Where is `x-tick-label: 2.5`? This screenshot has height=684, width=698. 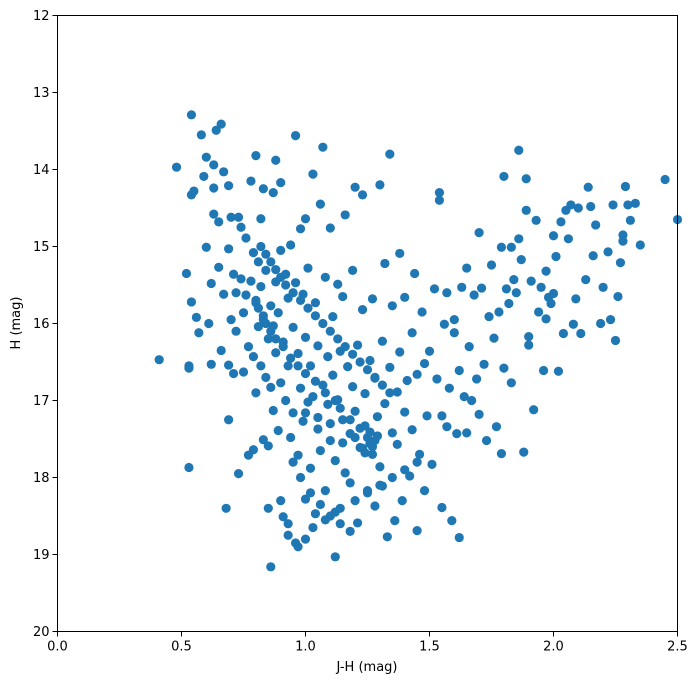 x-tick-label: 2.5 is located at coordinates (677, 647).